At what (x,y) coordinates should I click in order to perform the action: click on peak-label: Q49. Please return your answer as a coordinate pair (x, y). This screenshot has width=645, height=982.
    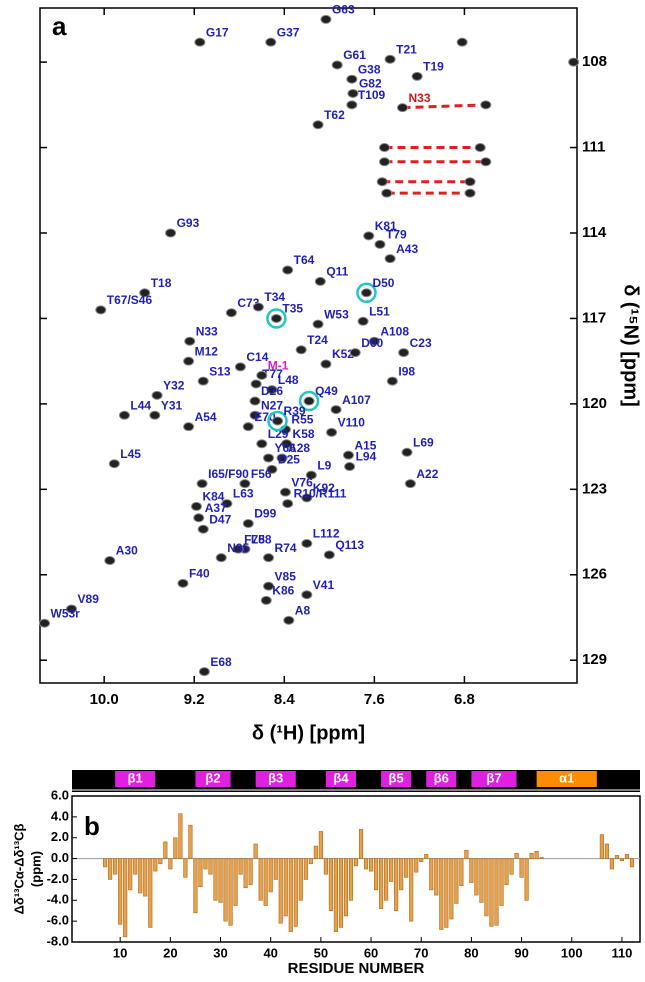
    Looking at the image, I should click on (326, 391).